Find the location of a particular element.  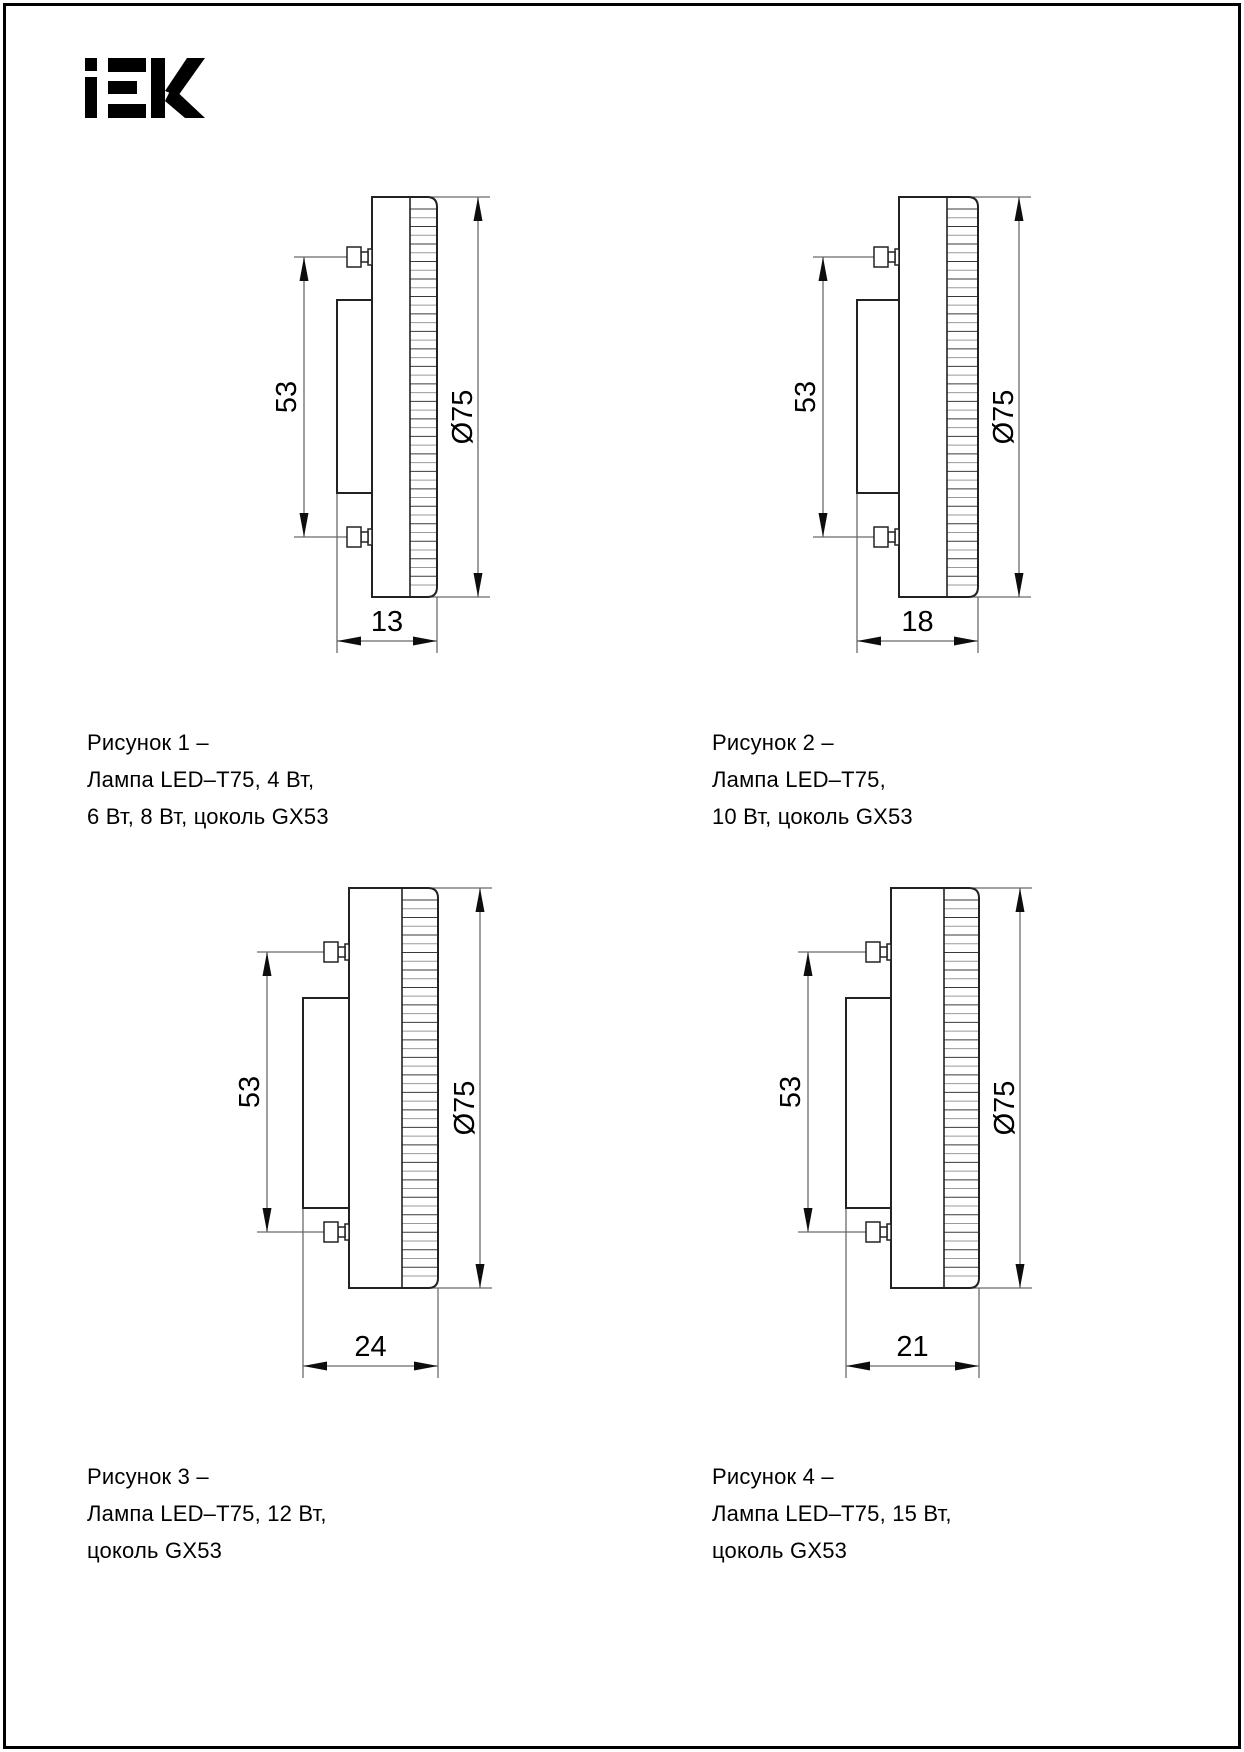

figure-3-caption-line-2: Лампа LED–T75, 12 Вт, is located at coordinates (207, 1513).